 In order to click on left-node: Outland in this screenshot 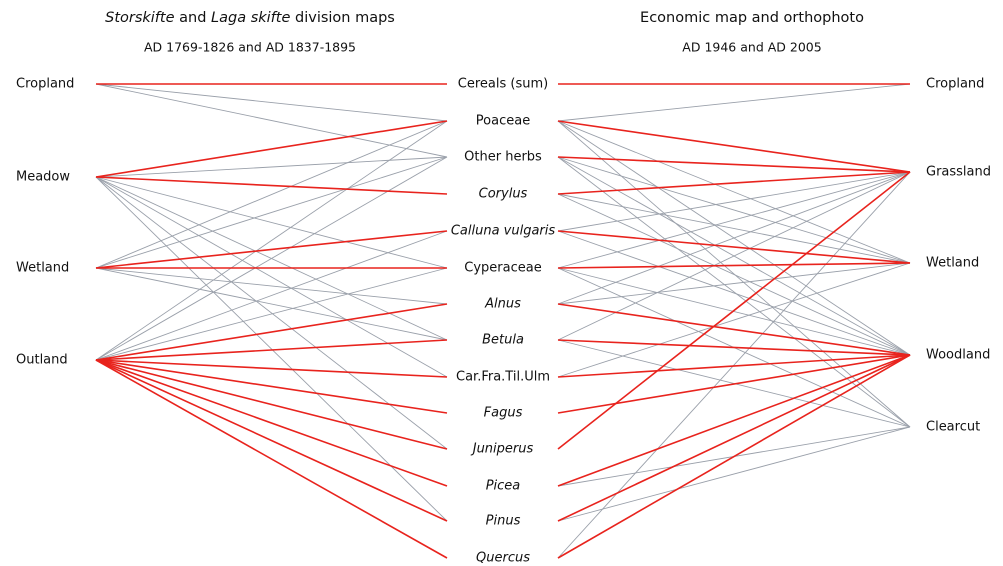, I will do `click(42, 360)`.